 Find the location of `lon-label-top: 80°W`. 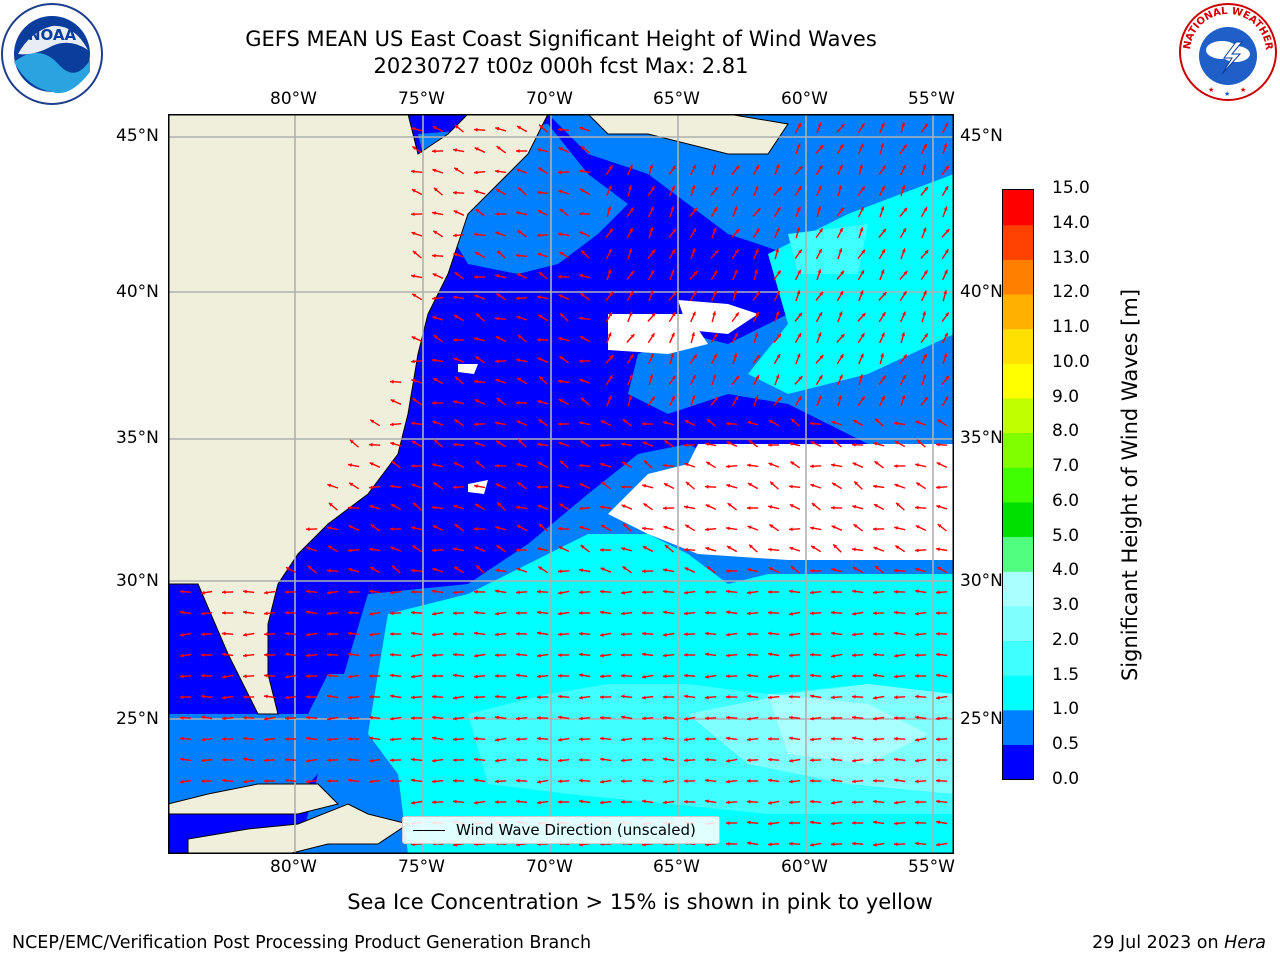

lon-label-top: 80°W is located at coordinates (293, 99).